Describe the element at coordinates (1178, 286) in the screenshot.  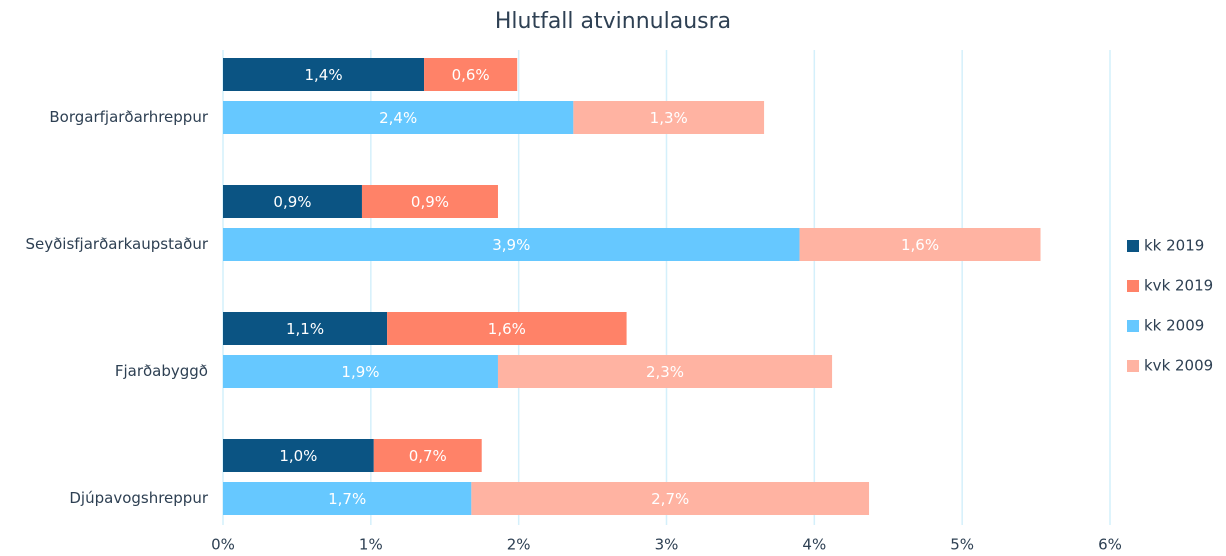
I see `legend-label: kvk 2019` at that location.